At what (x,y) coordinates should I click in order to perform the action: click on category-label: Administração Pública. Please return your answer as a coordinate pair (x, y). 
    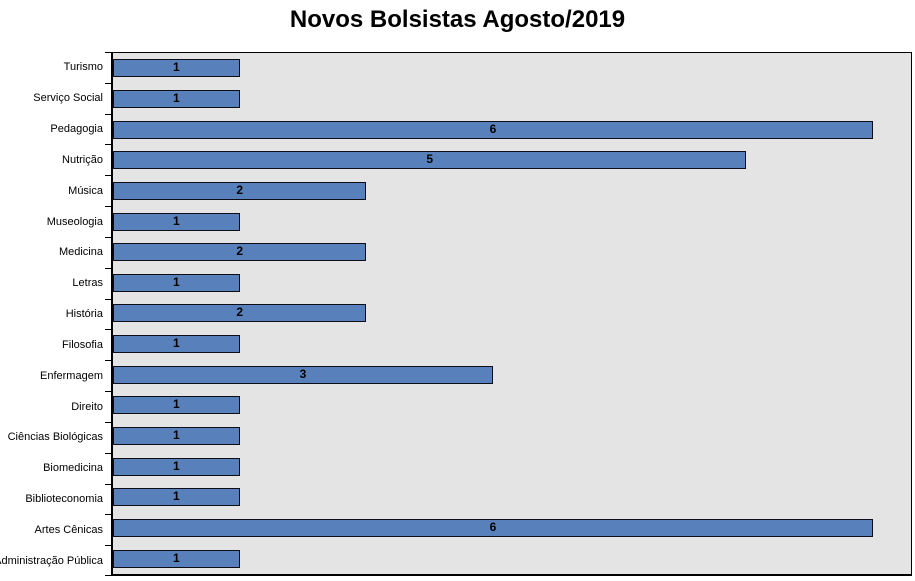
    Looking at the image, I should click on (51, 560).